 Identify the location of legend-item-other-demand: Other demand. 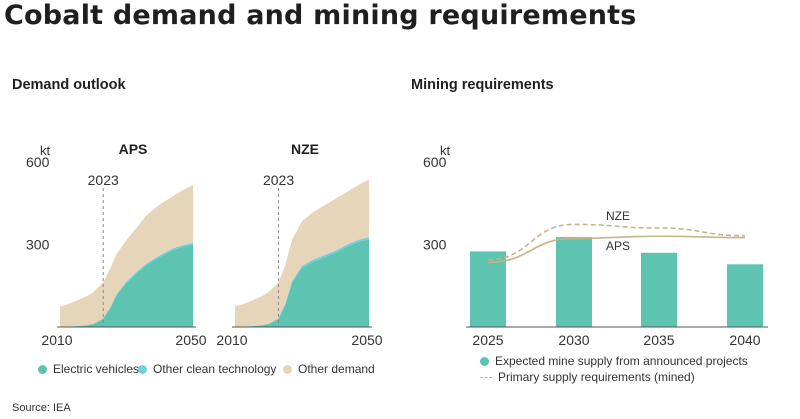
(329, 369).